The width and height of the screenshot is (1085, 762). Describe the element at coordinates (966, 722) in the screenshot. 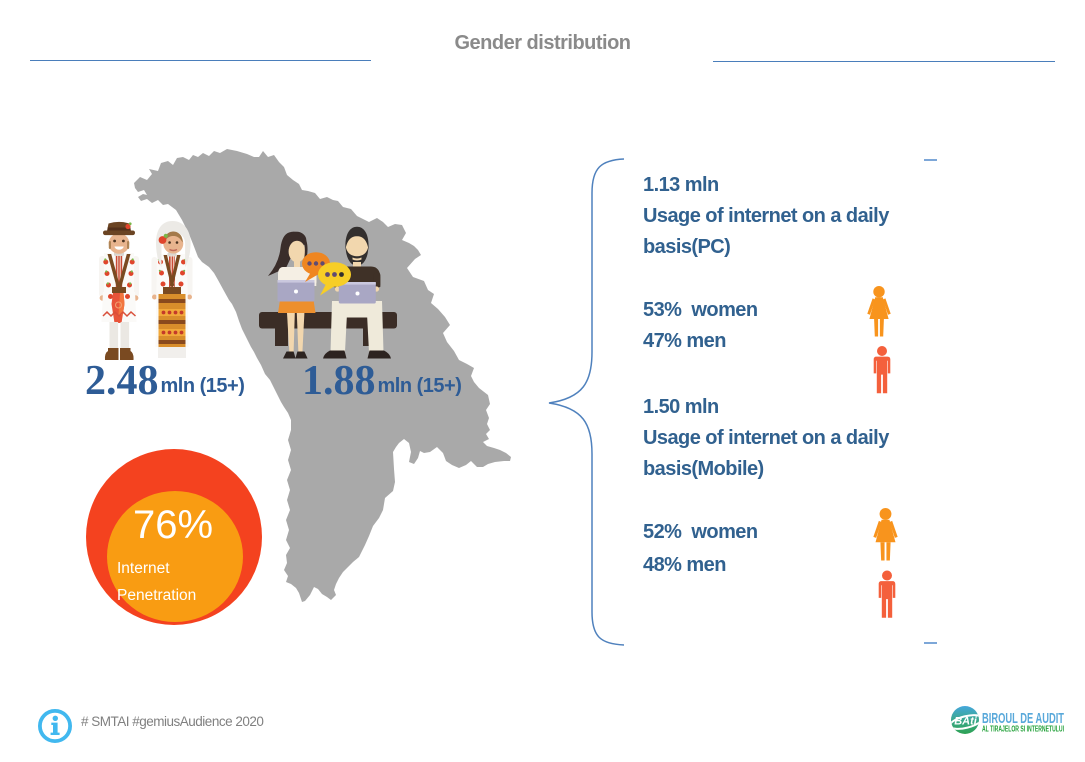

I see `svg-text: BAti` at that location.